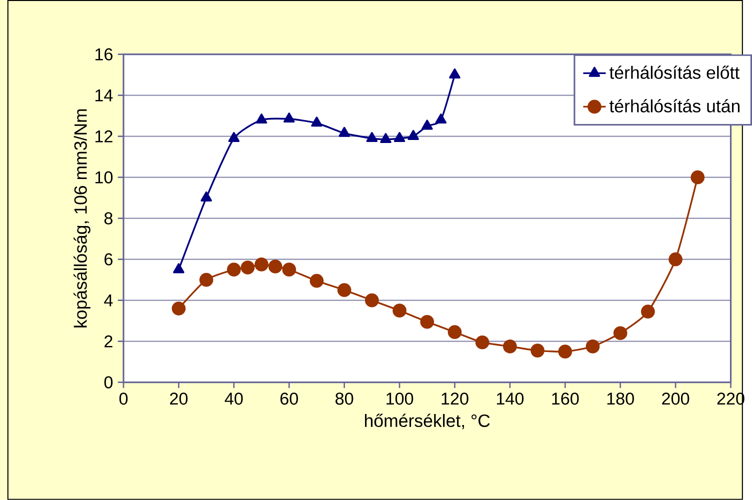  I want to click on legend-label: térhálósítás előtt, so click(674, 72).